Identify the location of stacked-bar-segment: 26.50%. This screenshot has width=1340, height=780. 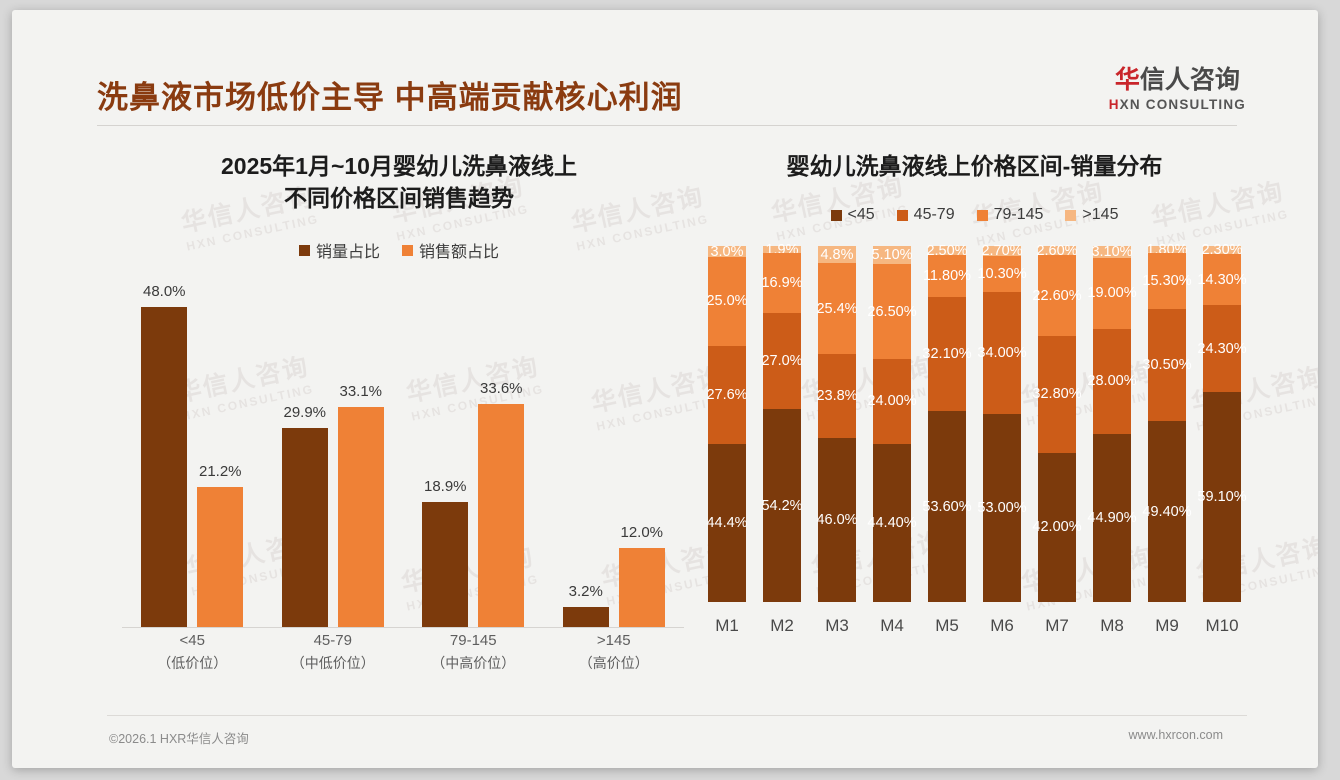
(892, 311).